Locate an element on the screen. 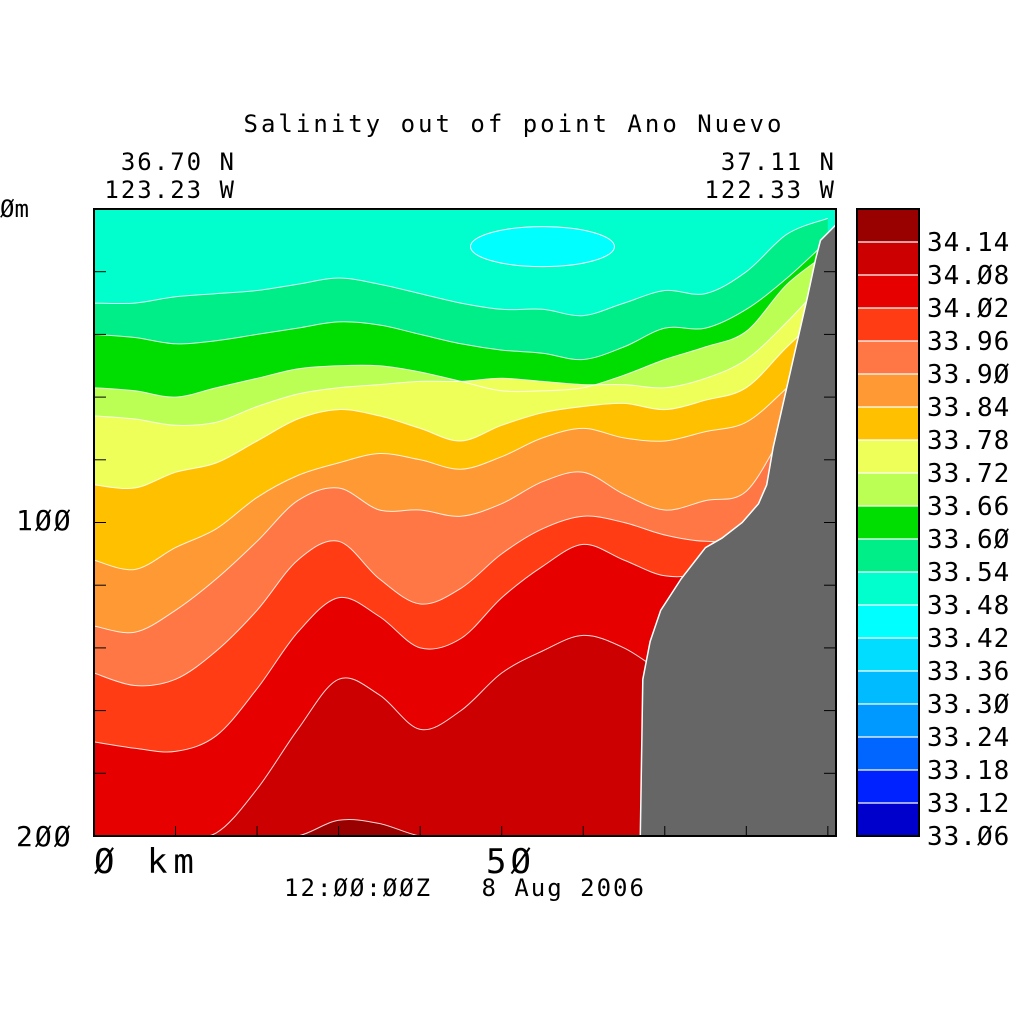  chart-title: Salinity out of point Ano Nuevo is located at coordinates (514, 124).